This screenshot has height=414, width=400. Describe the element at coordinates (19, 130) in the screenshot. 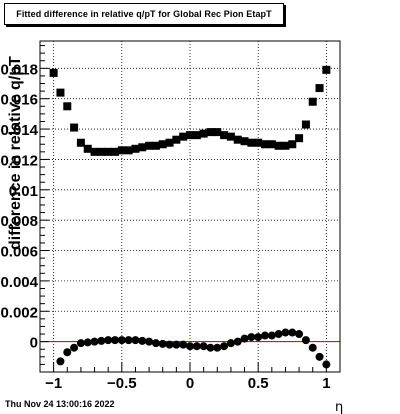

I see `y-tick-label: 0.014` at that location.